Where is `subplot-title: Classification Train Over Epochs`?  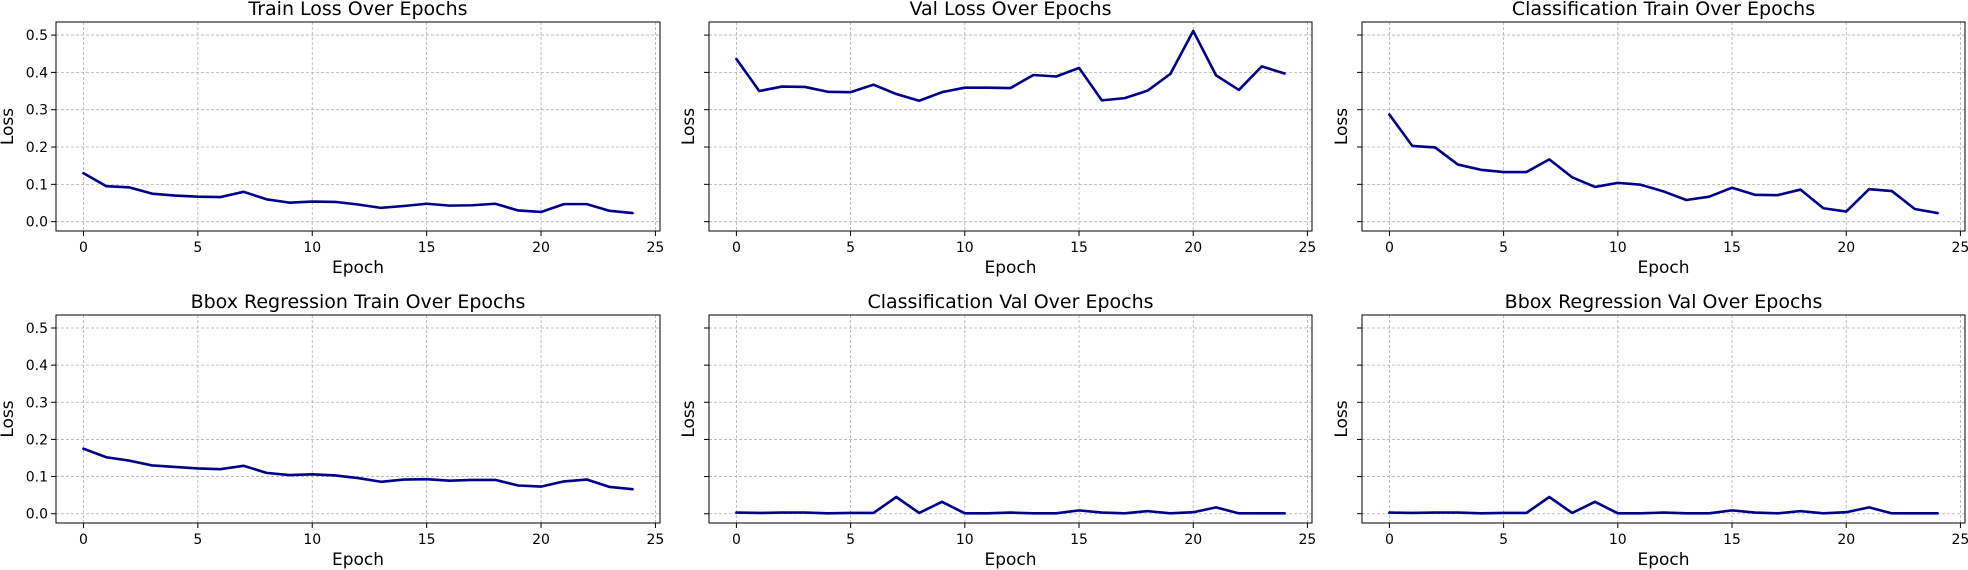 subplot-title: Classification Train Over Epochs is located at coordinates (1663, 10).